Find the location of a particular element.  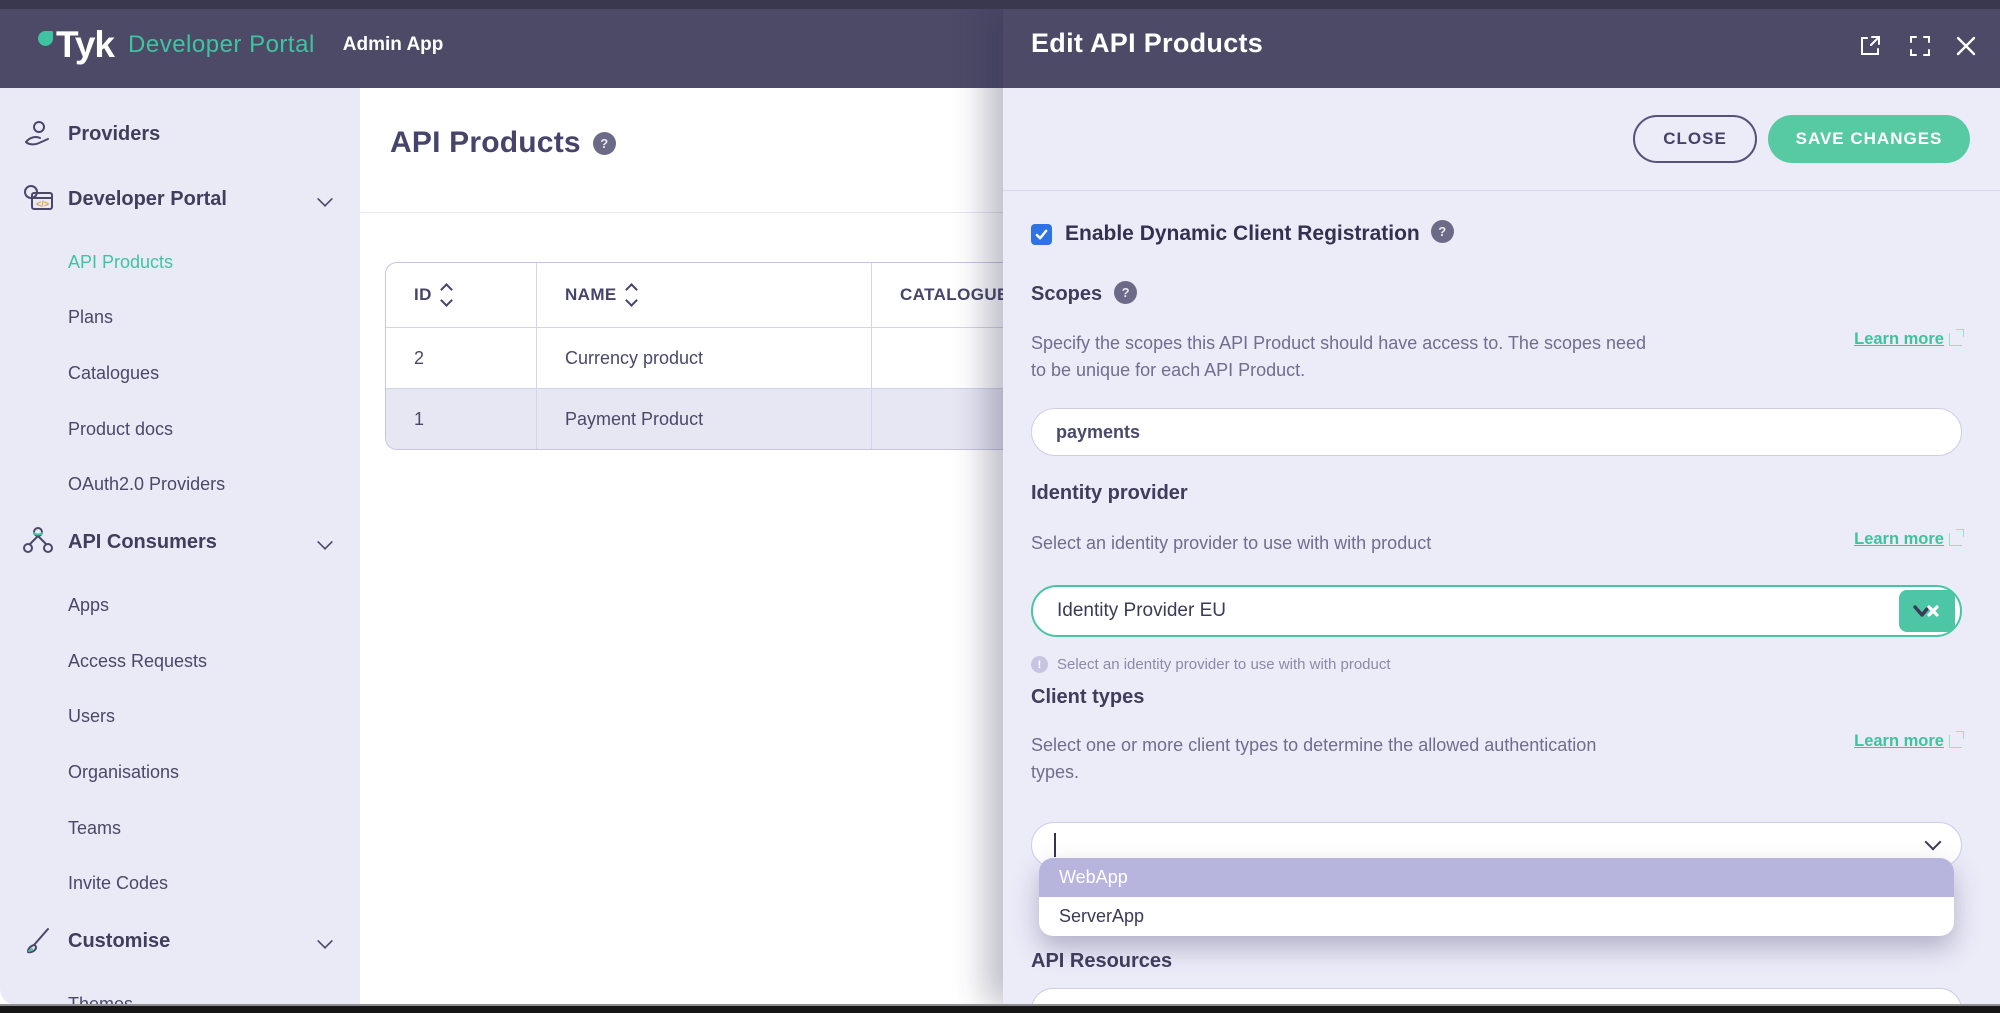

column-header-catalogue: CATALOGUE DI is located at coordinates (1127, 295).